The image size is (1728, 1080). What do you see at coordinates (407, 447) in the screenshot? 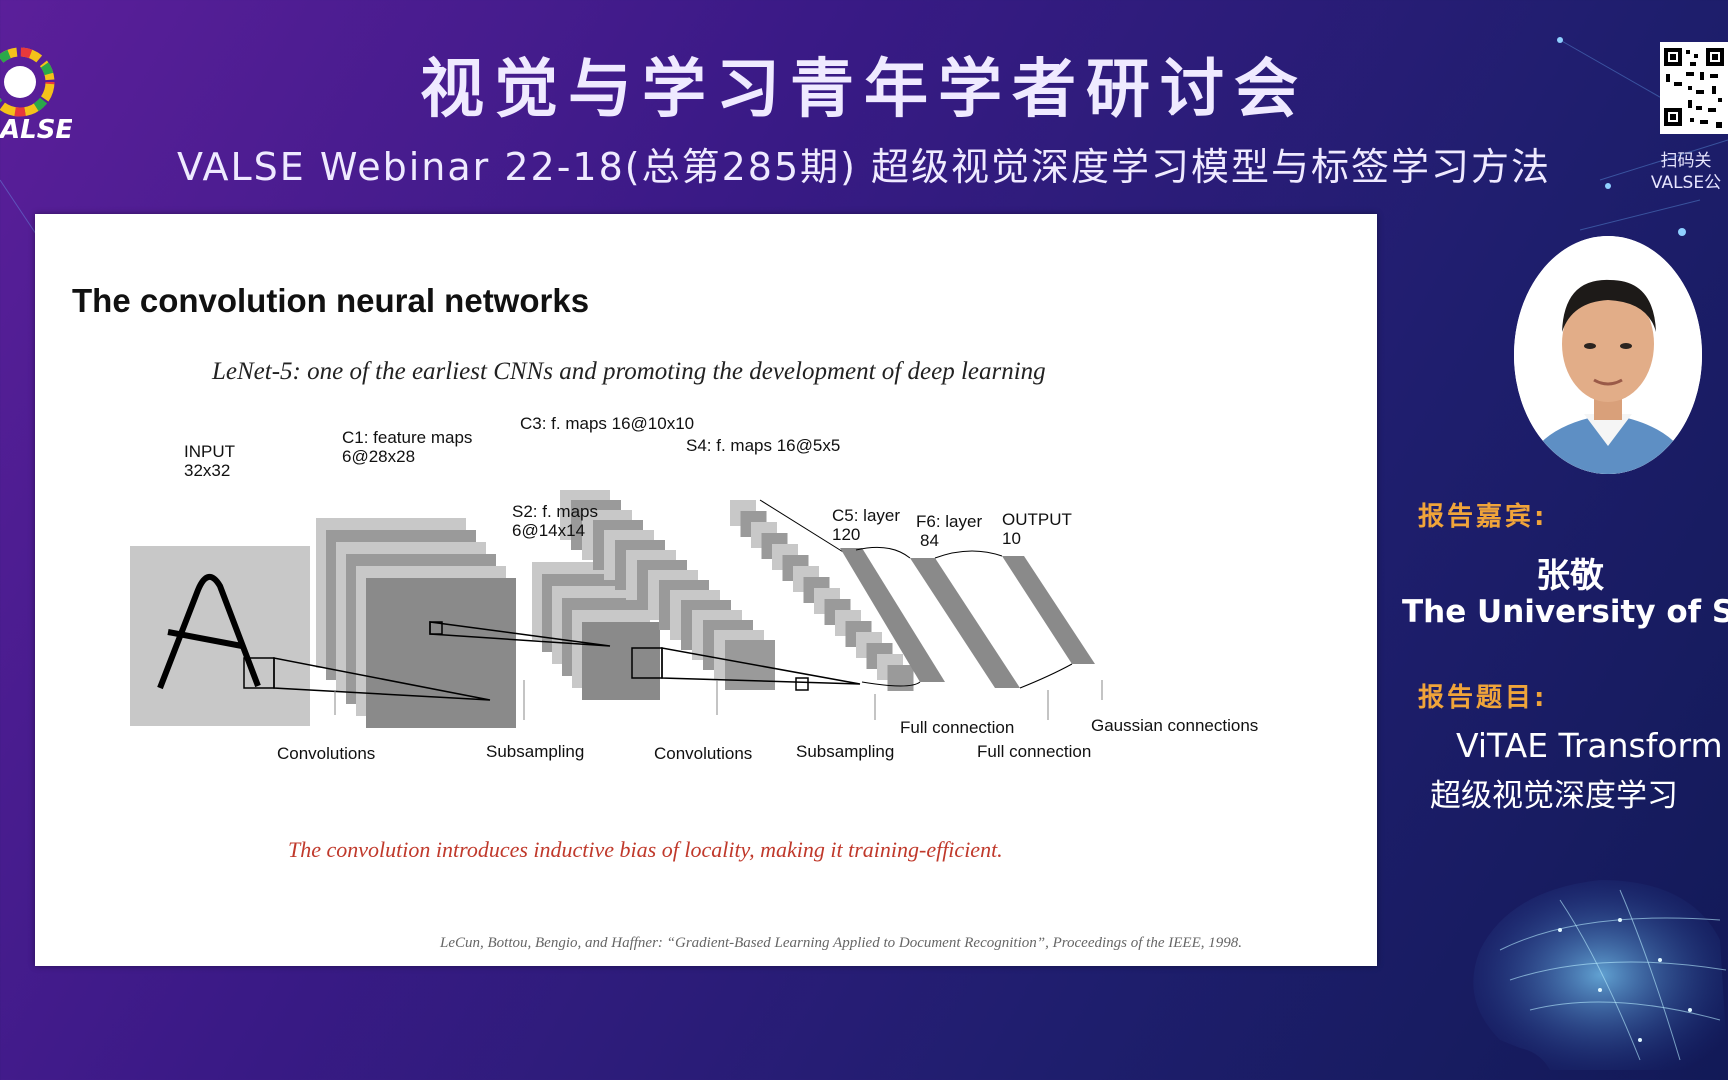
I see `label-c1: C1: feature maps 6@28x28` at bounding box center [407, 447].